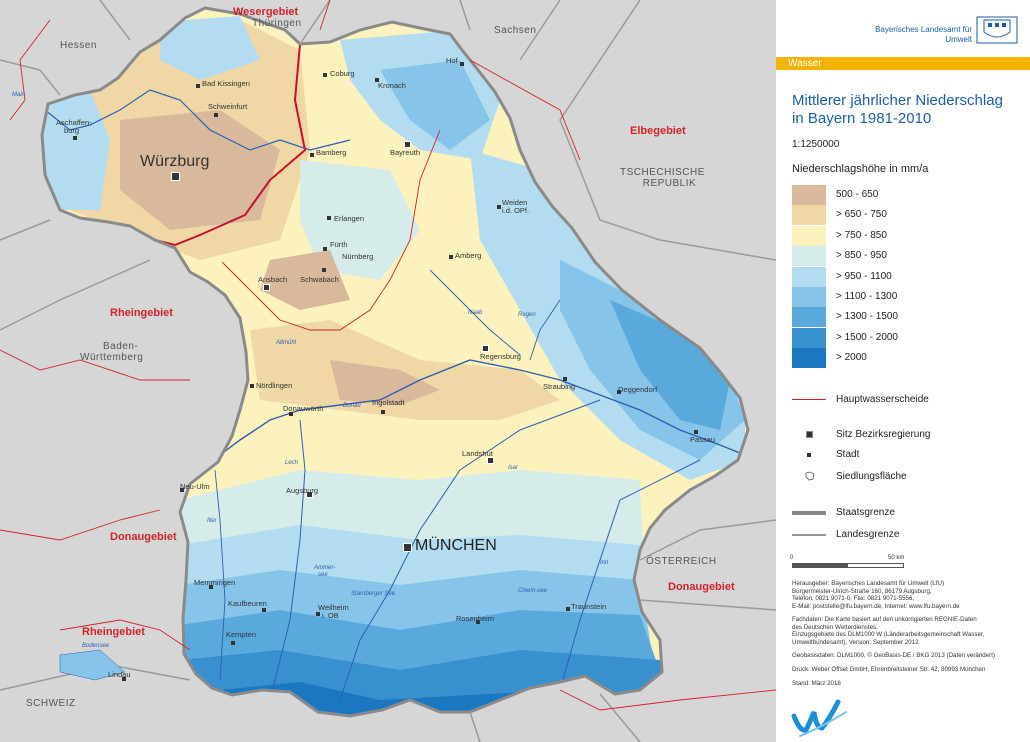 The height and width of the screenshot is (742, 1030). I want to click on region-donaugebiet-southeast: Donaugebiet, so click(701, 587).